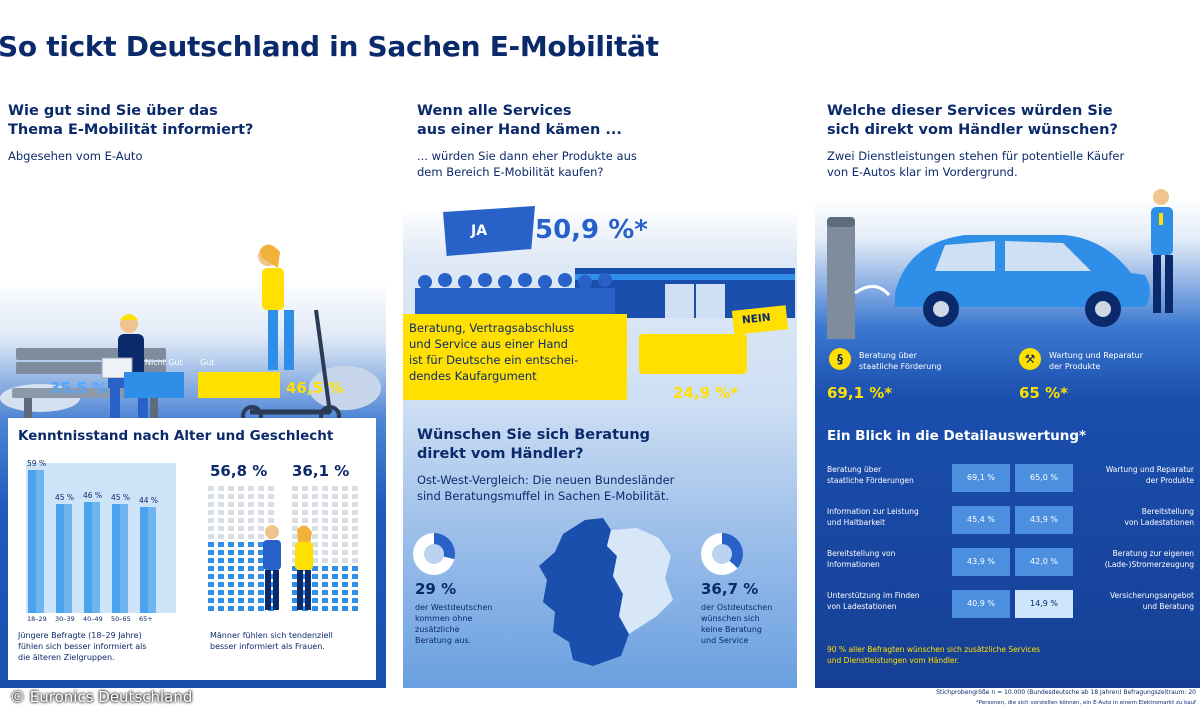  I want to click on row3-left-value: 43,9 %, so click(981, 562).